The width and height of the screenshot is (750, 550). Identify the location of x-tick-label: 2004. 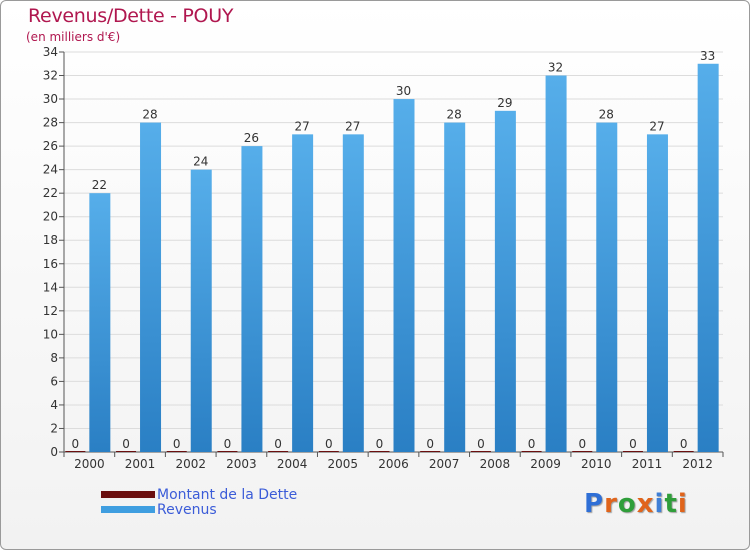
(292, 464).